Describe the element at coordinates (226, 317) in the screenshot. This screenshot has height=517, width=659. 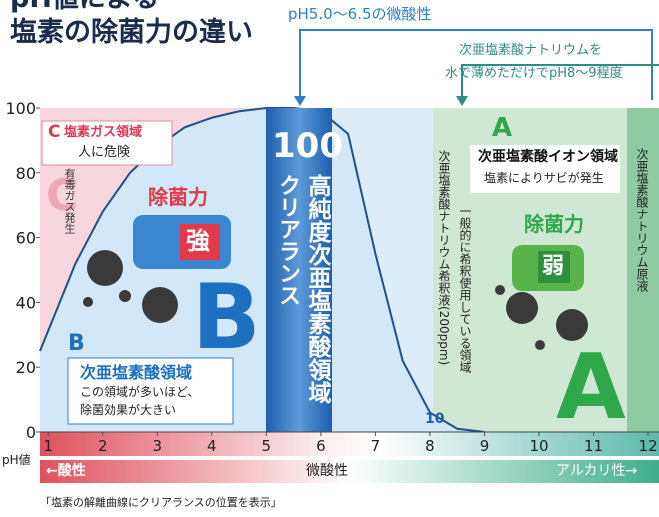
I see `big-letter: B` at that location.